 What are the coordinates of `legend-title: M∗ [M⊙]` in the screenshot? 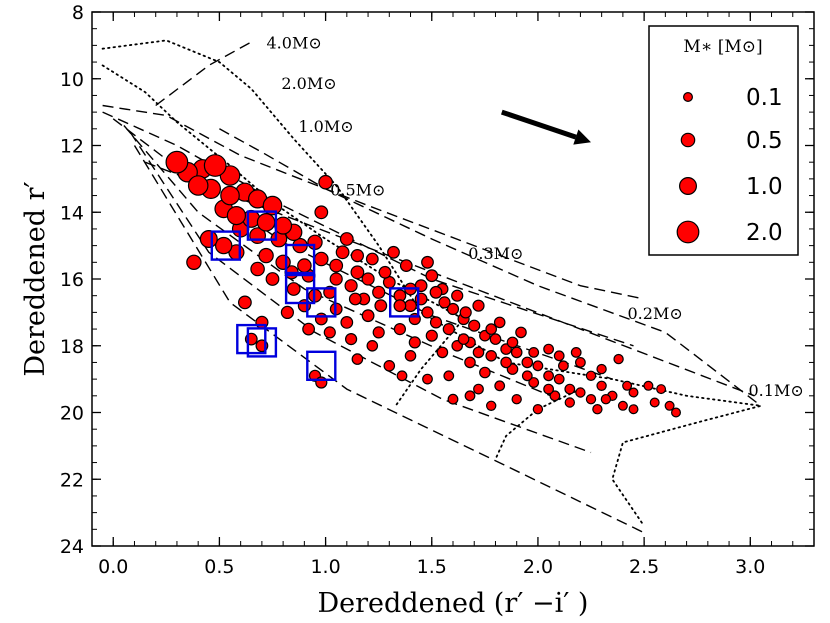 It's located at (722, 47).